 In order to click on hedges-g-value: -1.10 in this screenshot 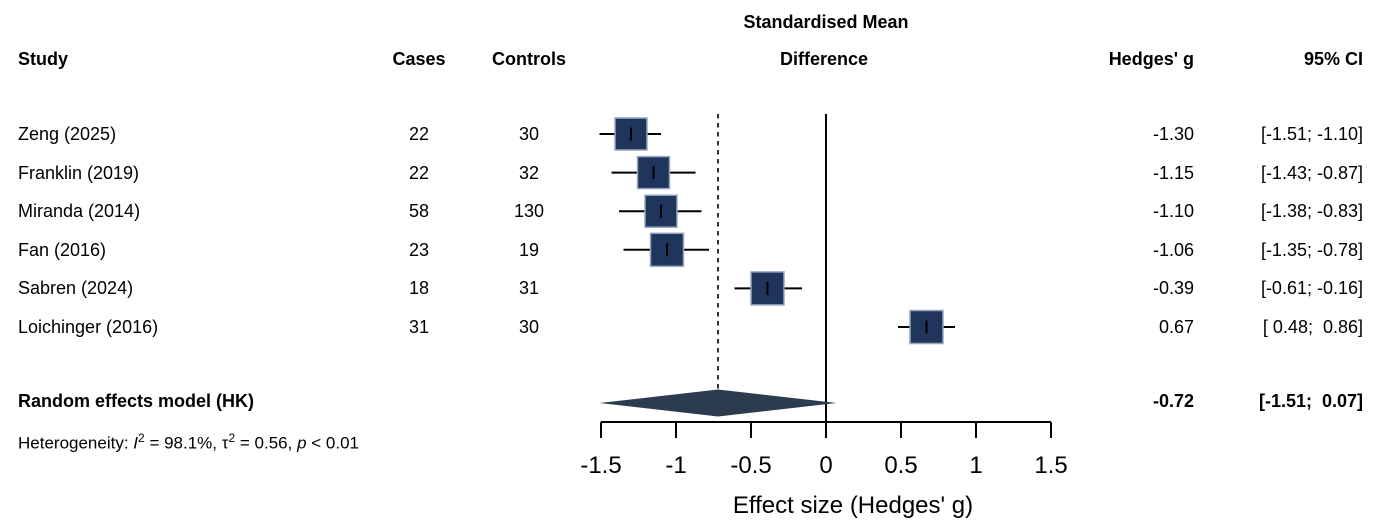, I will do `click(1173, 211)`.